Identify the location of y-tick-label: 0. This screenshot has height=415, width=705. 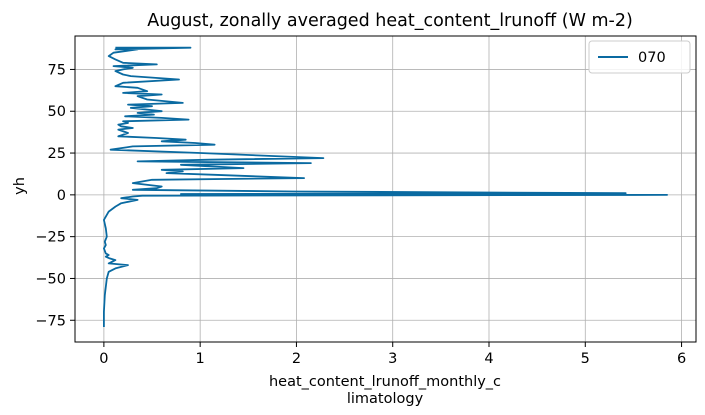
(61, 196).